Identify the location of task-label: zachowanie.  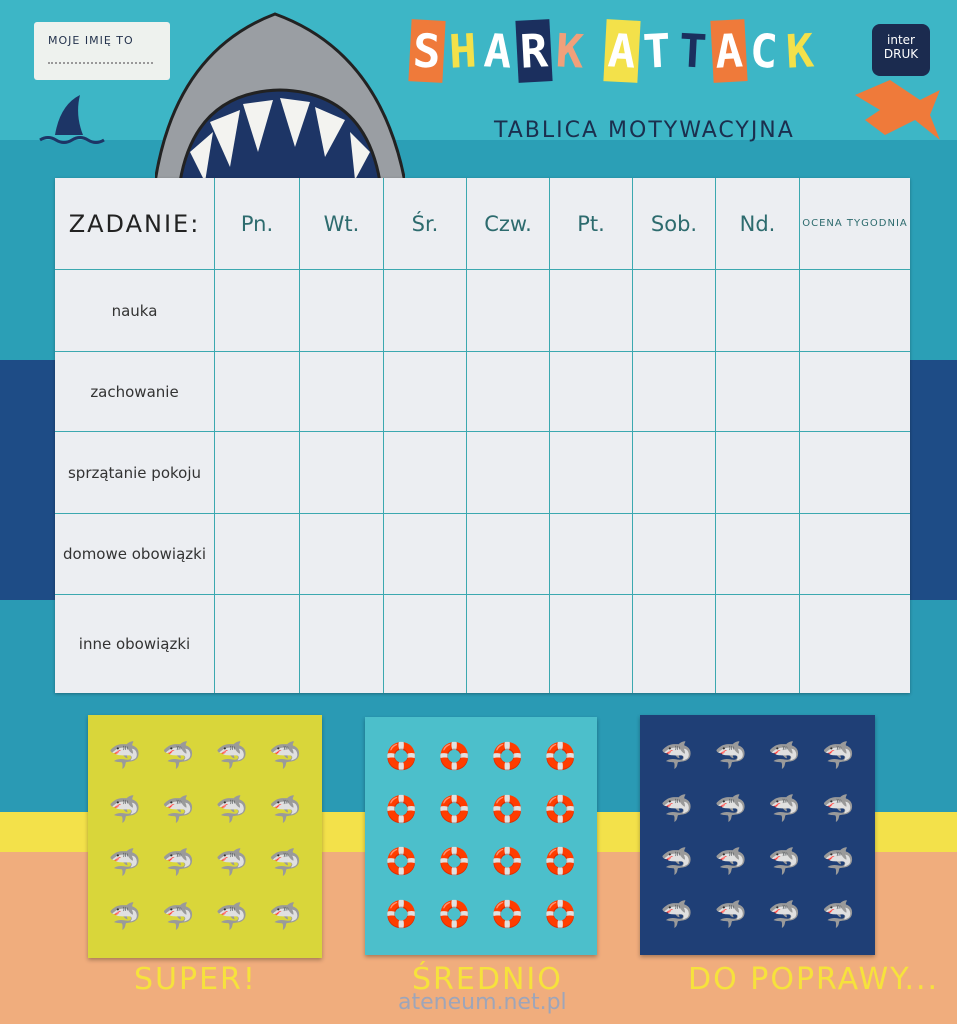
(135, 392).